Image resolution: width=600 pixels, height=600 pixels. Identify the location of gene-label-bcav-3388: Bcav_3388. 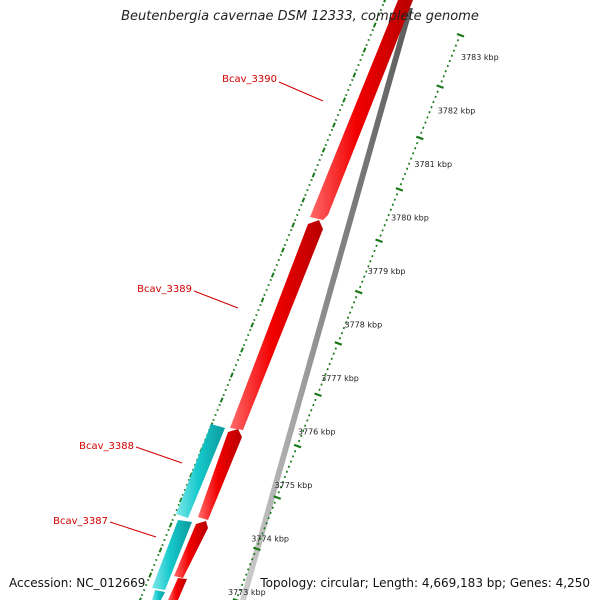
(106, 446).